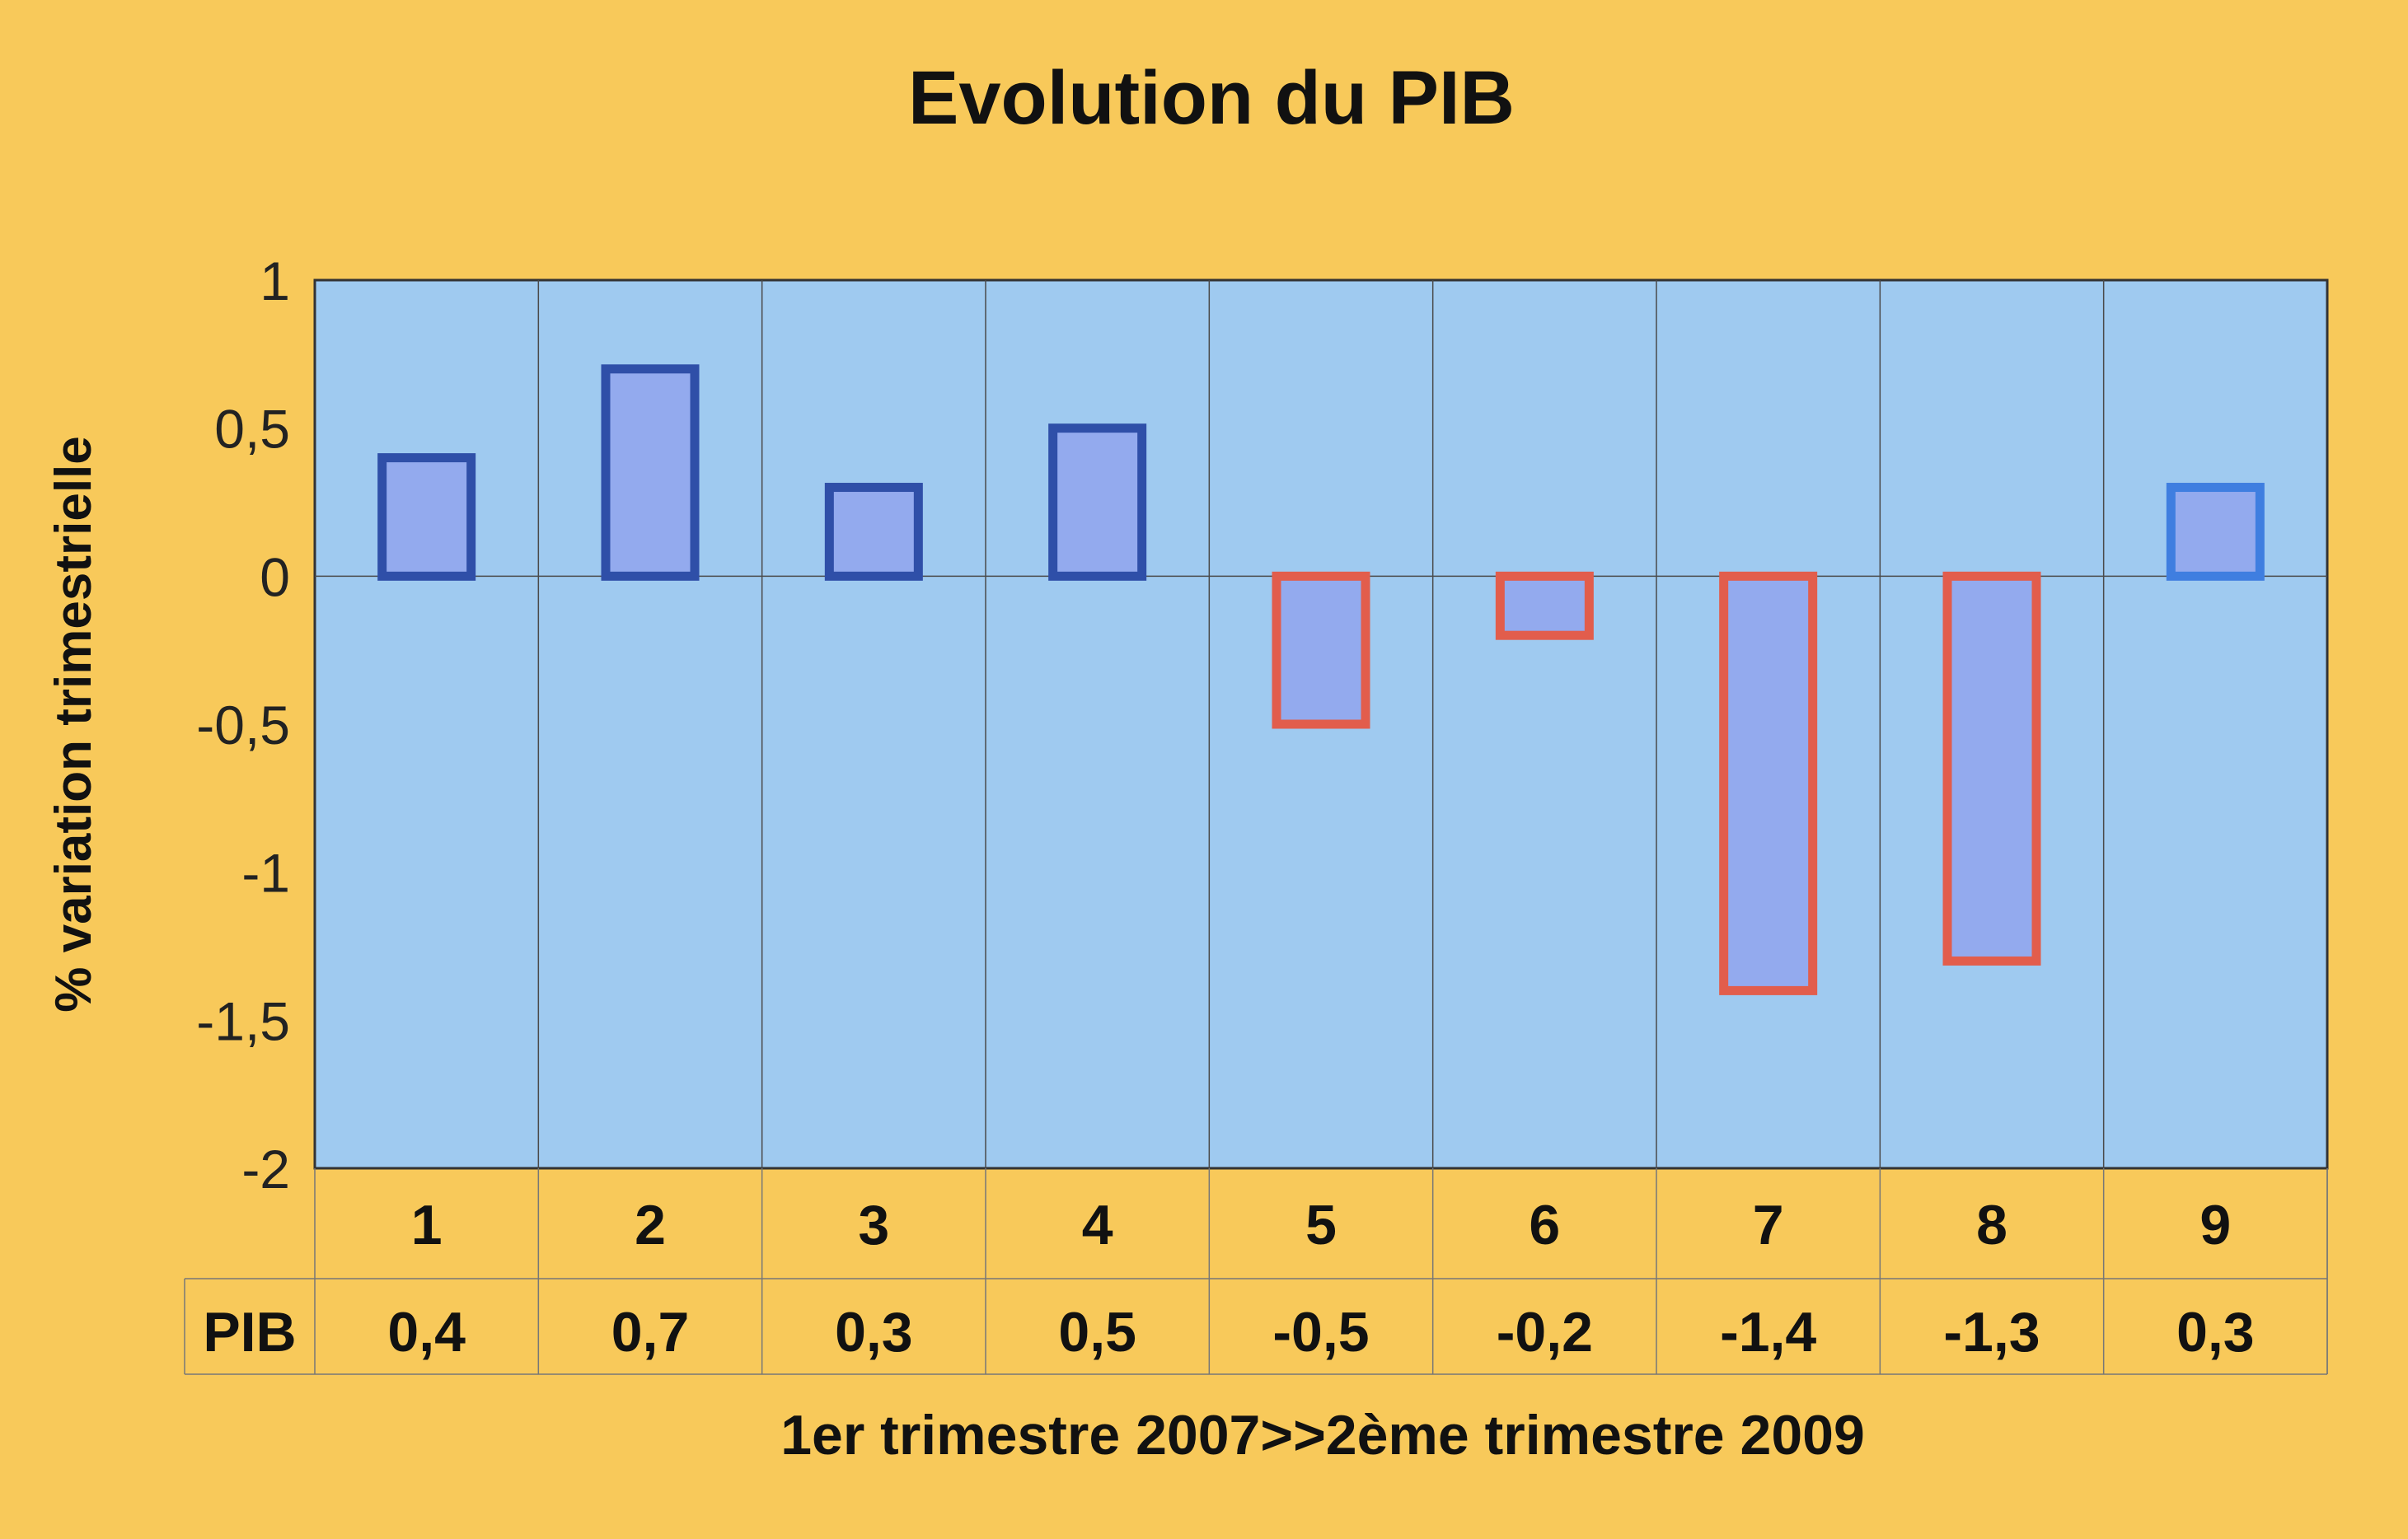 The image size is (2408, 1539). I want to click on data-table: PIB 0,4 0,7 0,3 0,5 -0,5 -0,2 -1,4 -1,3 0,3, so click(1256, 1271).